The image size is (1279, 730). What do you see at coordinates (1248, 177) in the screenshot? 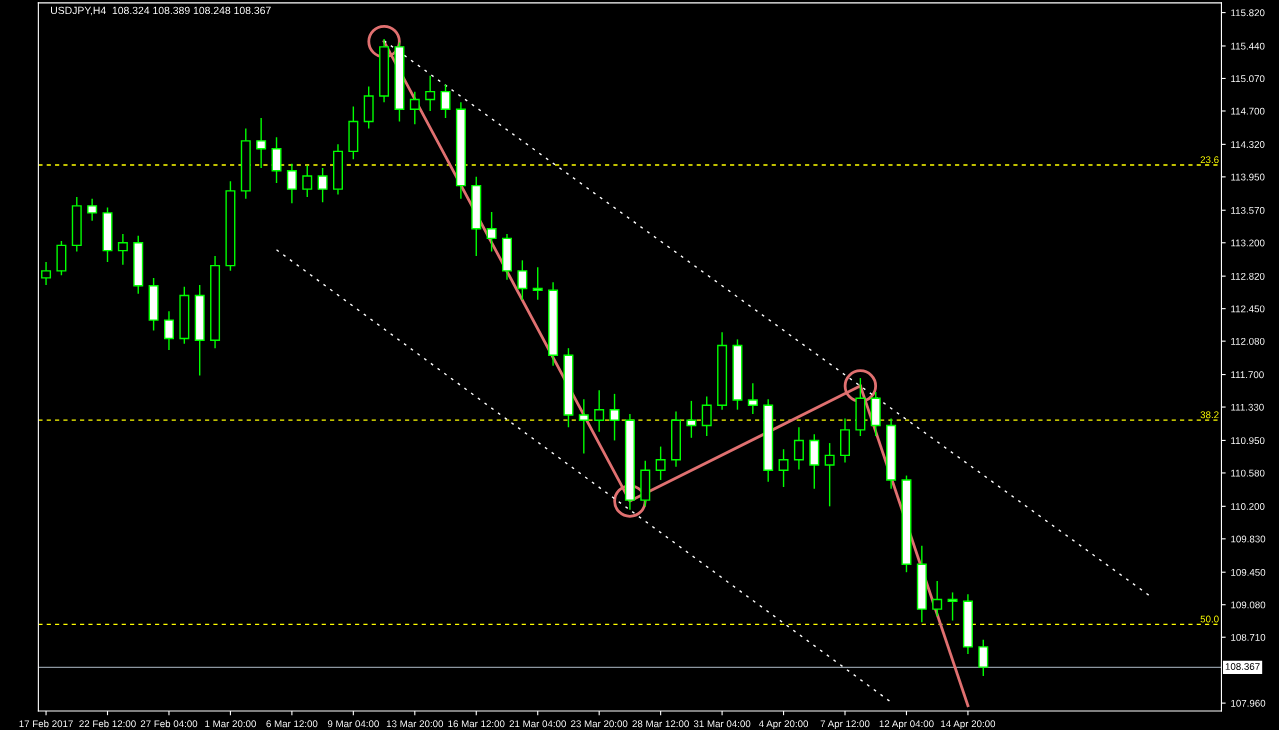
I see `y-tick-label: 113.950` at bounding box center [1248, 177].